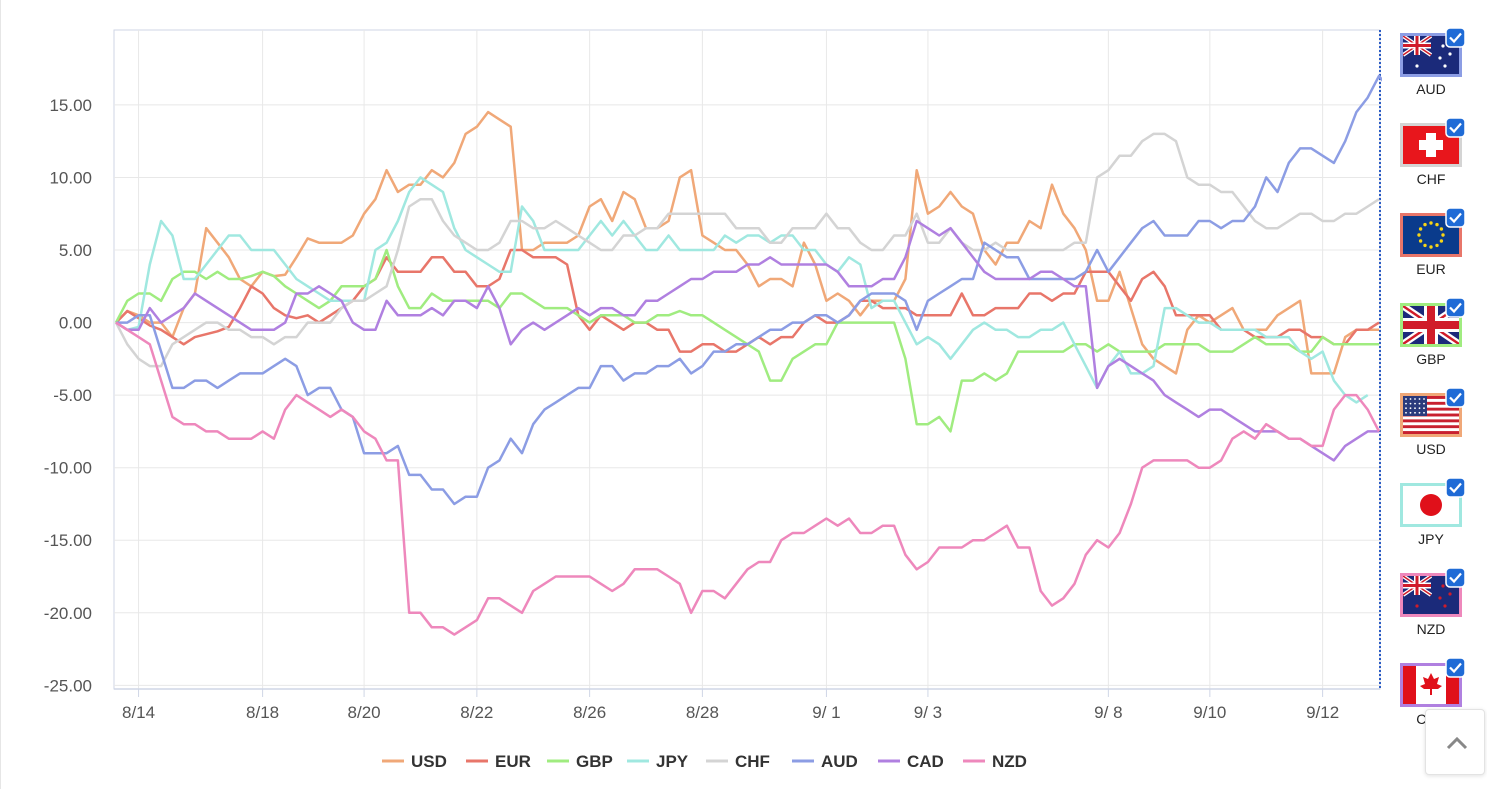 The height and width of the screenshot is (789, 1487). Describe the element at coordinates (513, 761) in the screenshot. I see `legend-label: EUR` at that location.